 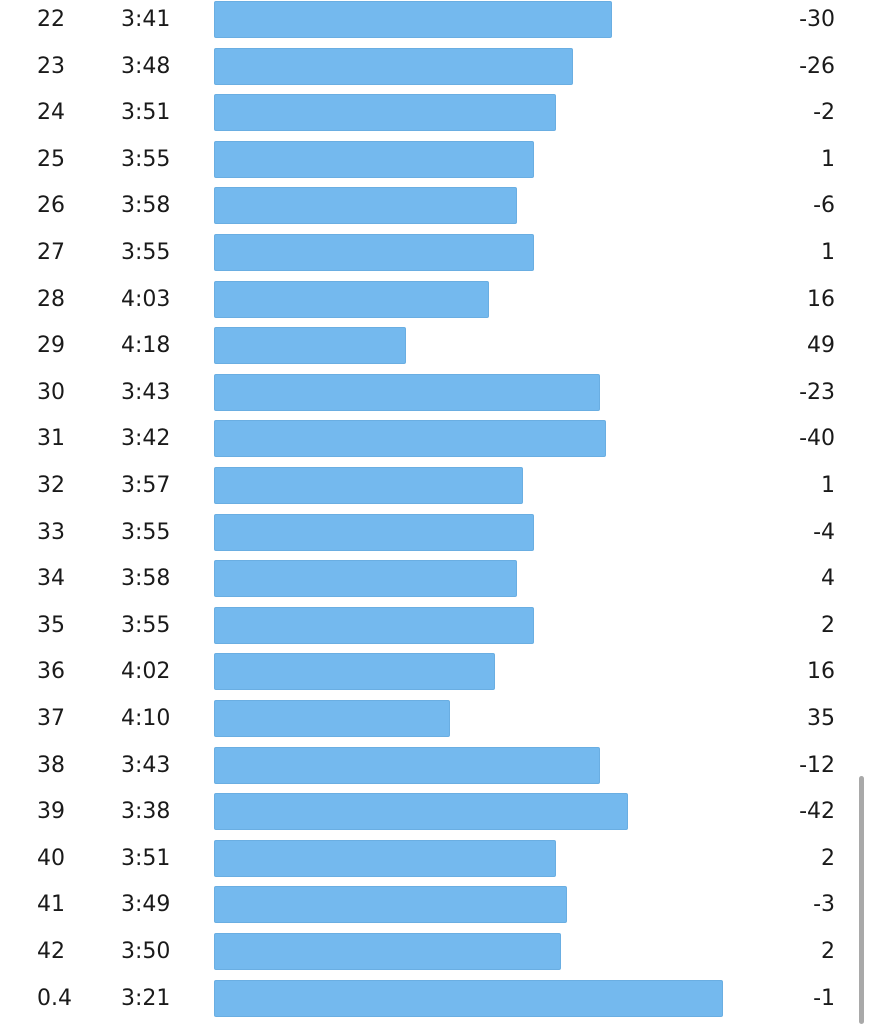 What do you see at coordinates (146, 299) in the screenshot?
I see `split-pace: 4:03` at bounding box center [146, 299].